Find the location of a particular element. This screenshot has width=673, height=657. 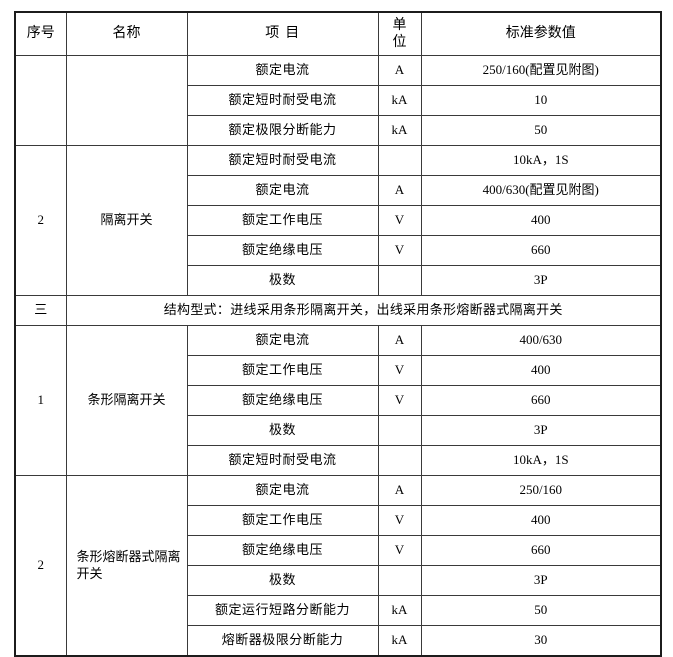

section-text-cell: 结构型式：进线采用条形隔离开关，出线采用条形熔断器式隔离开关 is located at coordinates (363, 310).